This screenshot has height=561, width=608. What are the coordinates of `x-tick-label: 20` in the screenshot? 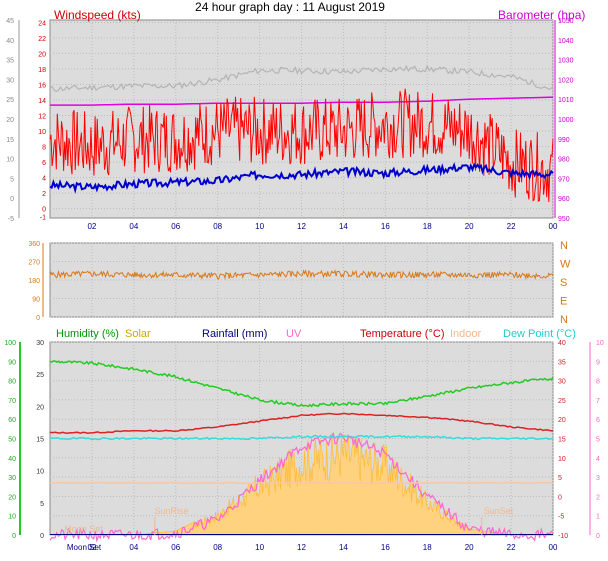 It's located at (469, 547).